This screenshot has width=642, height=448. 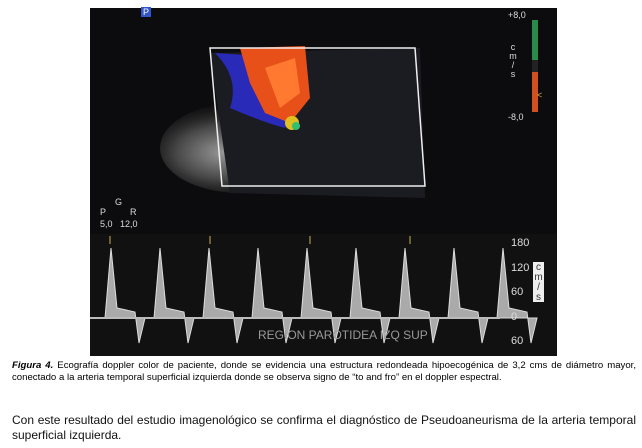 What do you see at coordinates (514, 316) in the screenshot?
I see `spectral-tick: 0` at bounding box center [514, 316].